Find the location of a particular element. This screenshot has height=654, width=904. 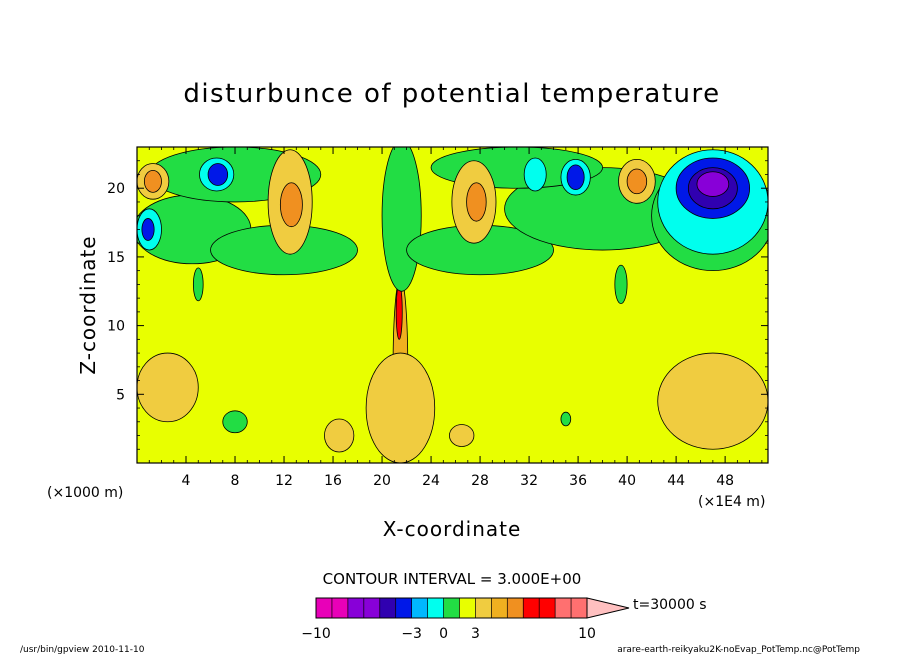

chart-title: disturbunce of potential temperature is located at coordinates (451, 94).